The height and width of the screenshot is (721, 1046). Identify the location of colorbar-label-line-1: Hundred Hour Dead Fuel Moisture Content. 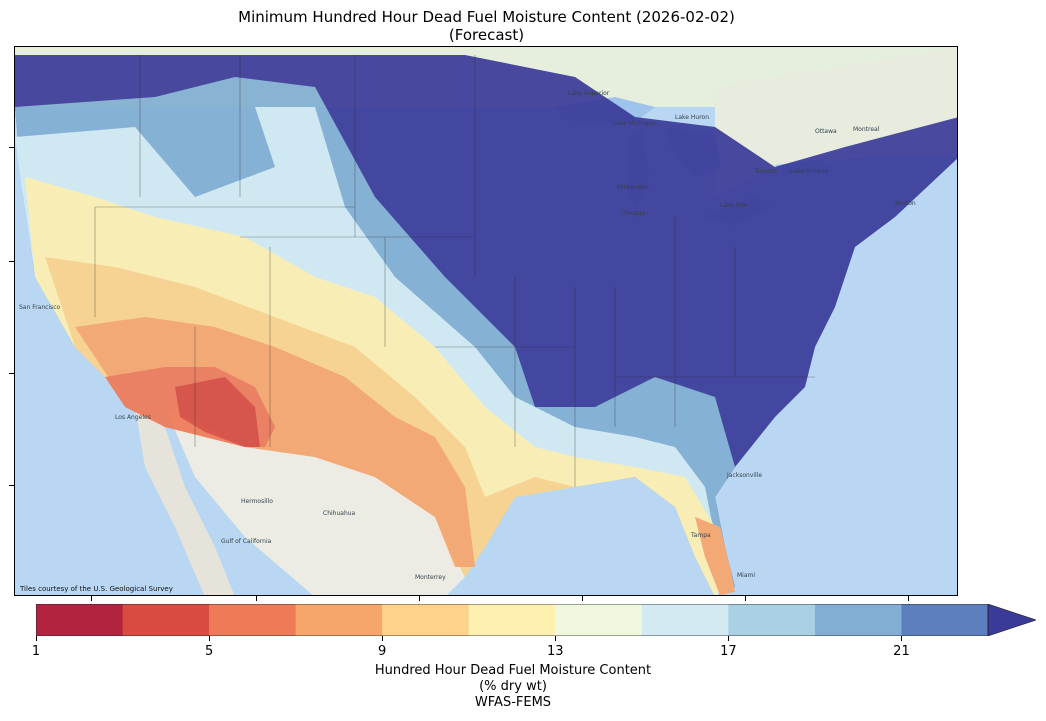
(513, 670).